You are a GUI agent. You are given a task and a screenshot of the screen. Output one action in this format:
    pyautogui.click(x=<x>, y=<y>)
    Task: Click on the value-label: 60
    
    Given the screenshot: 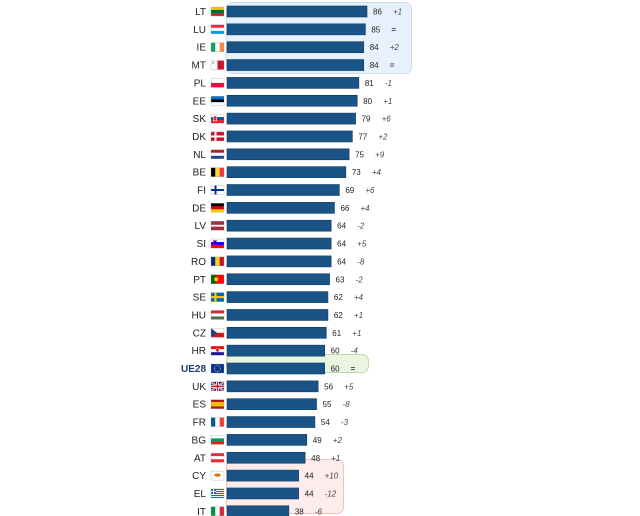 What is the action you would take?
    pyautogui.click(x=335, y=369)
    